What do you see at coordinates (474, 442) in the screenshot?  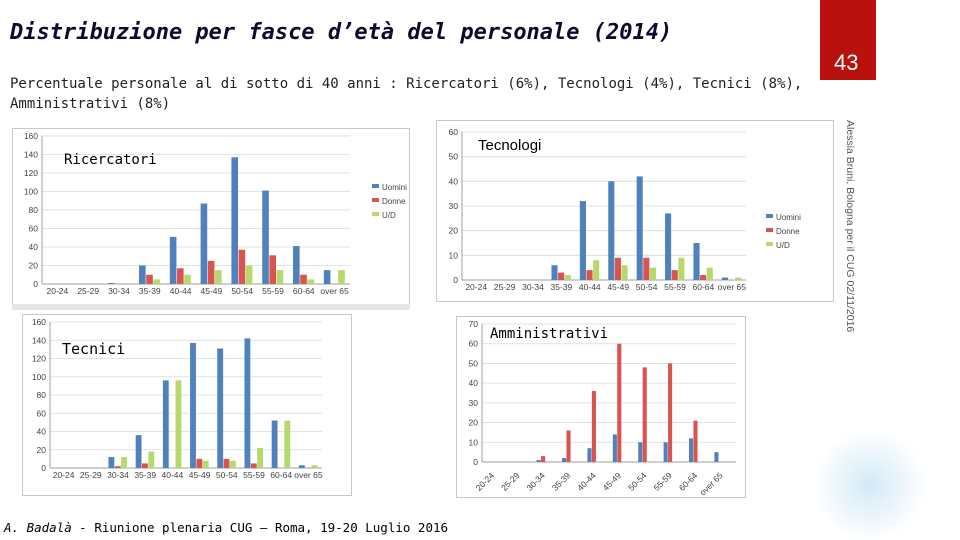 I see `y-tick-label: 10` at bounding box center [474, 442].